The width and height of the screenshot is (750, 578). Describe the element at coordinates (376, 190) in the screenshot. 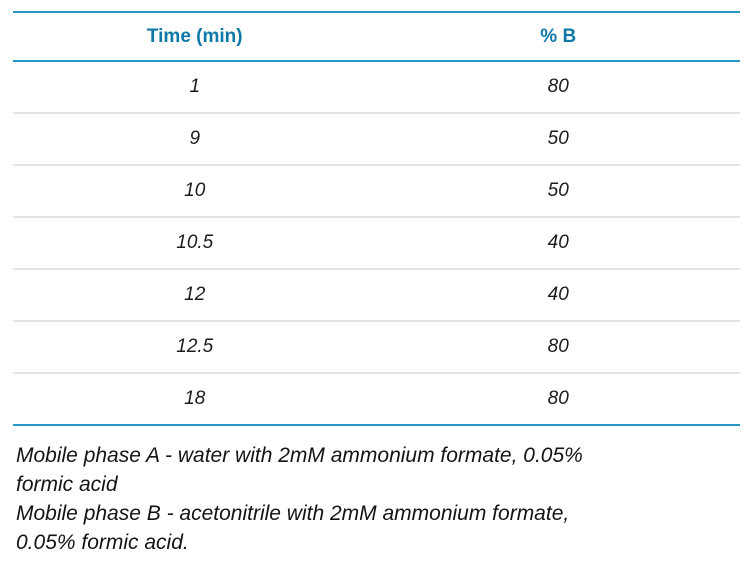

I see `table-row: 10 50` at that location.